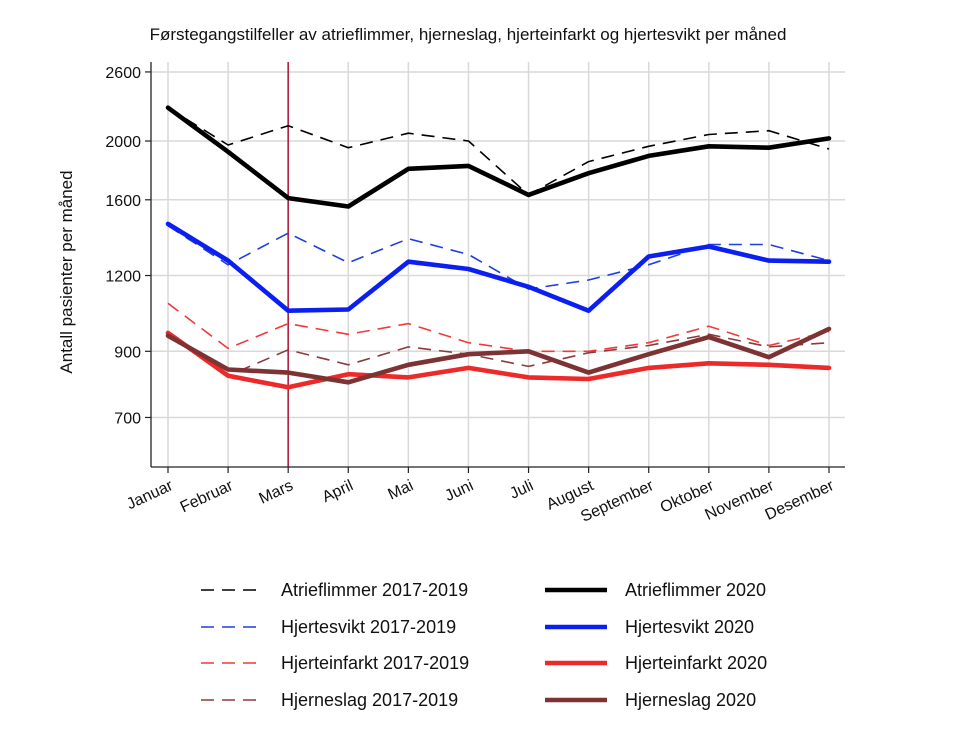  Describe the element at coordinates (401, 490) in the screenshot. I see `x-tick-label: Mai` at that location.